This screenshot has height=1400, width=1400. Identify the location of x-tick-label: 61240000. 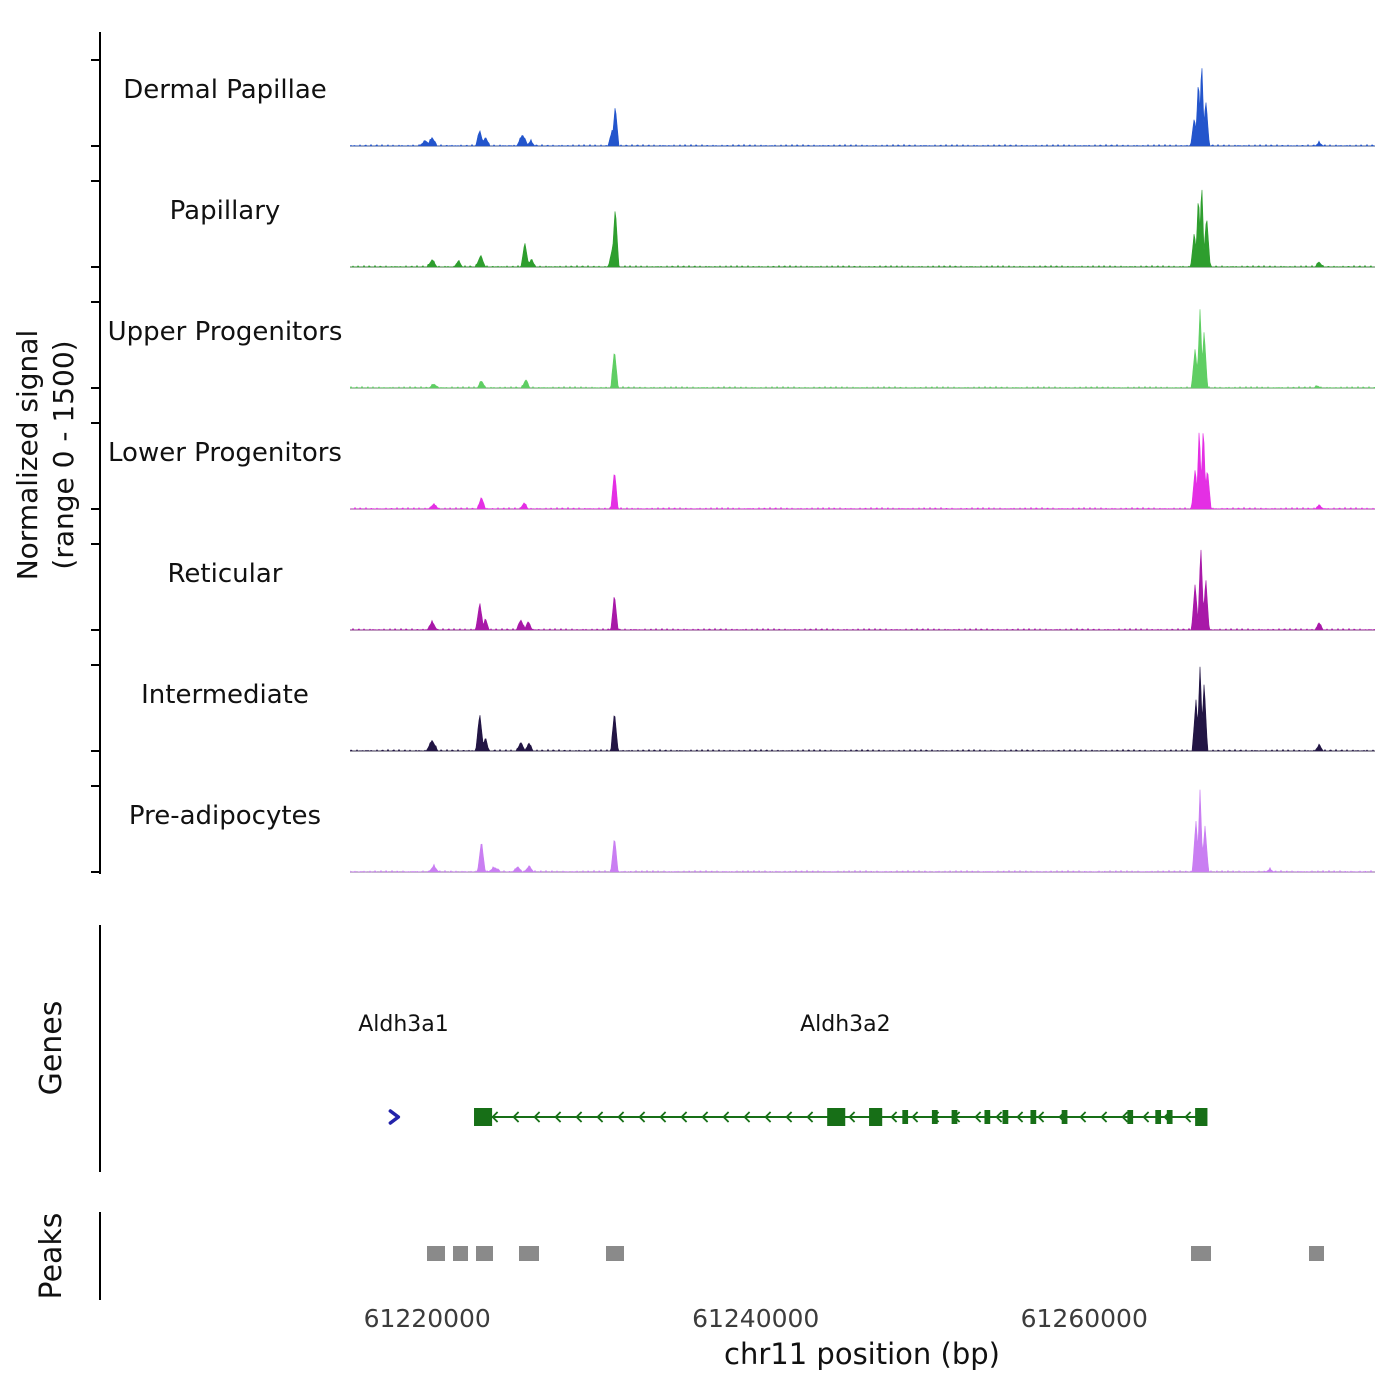
(756, 1318).